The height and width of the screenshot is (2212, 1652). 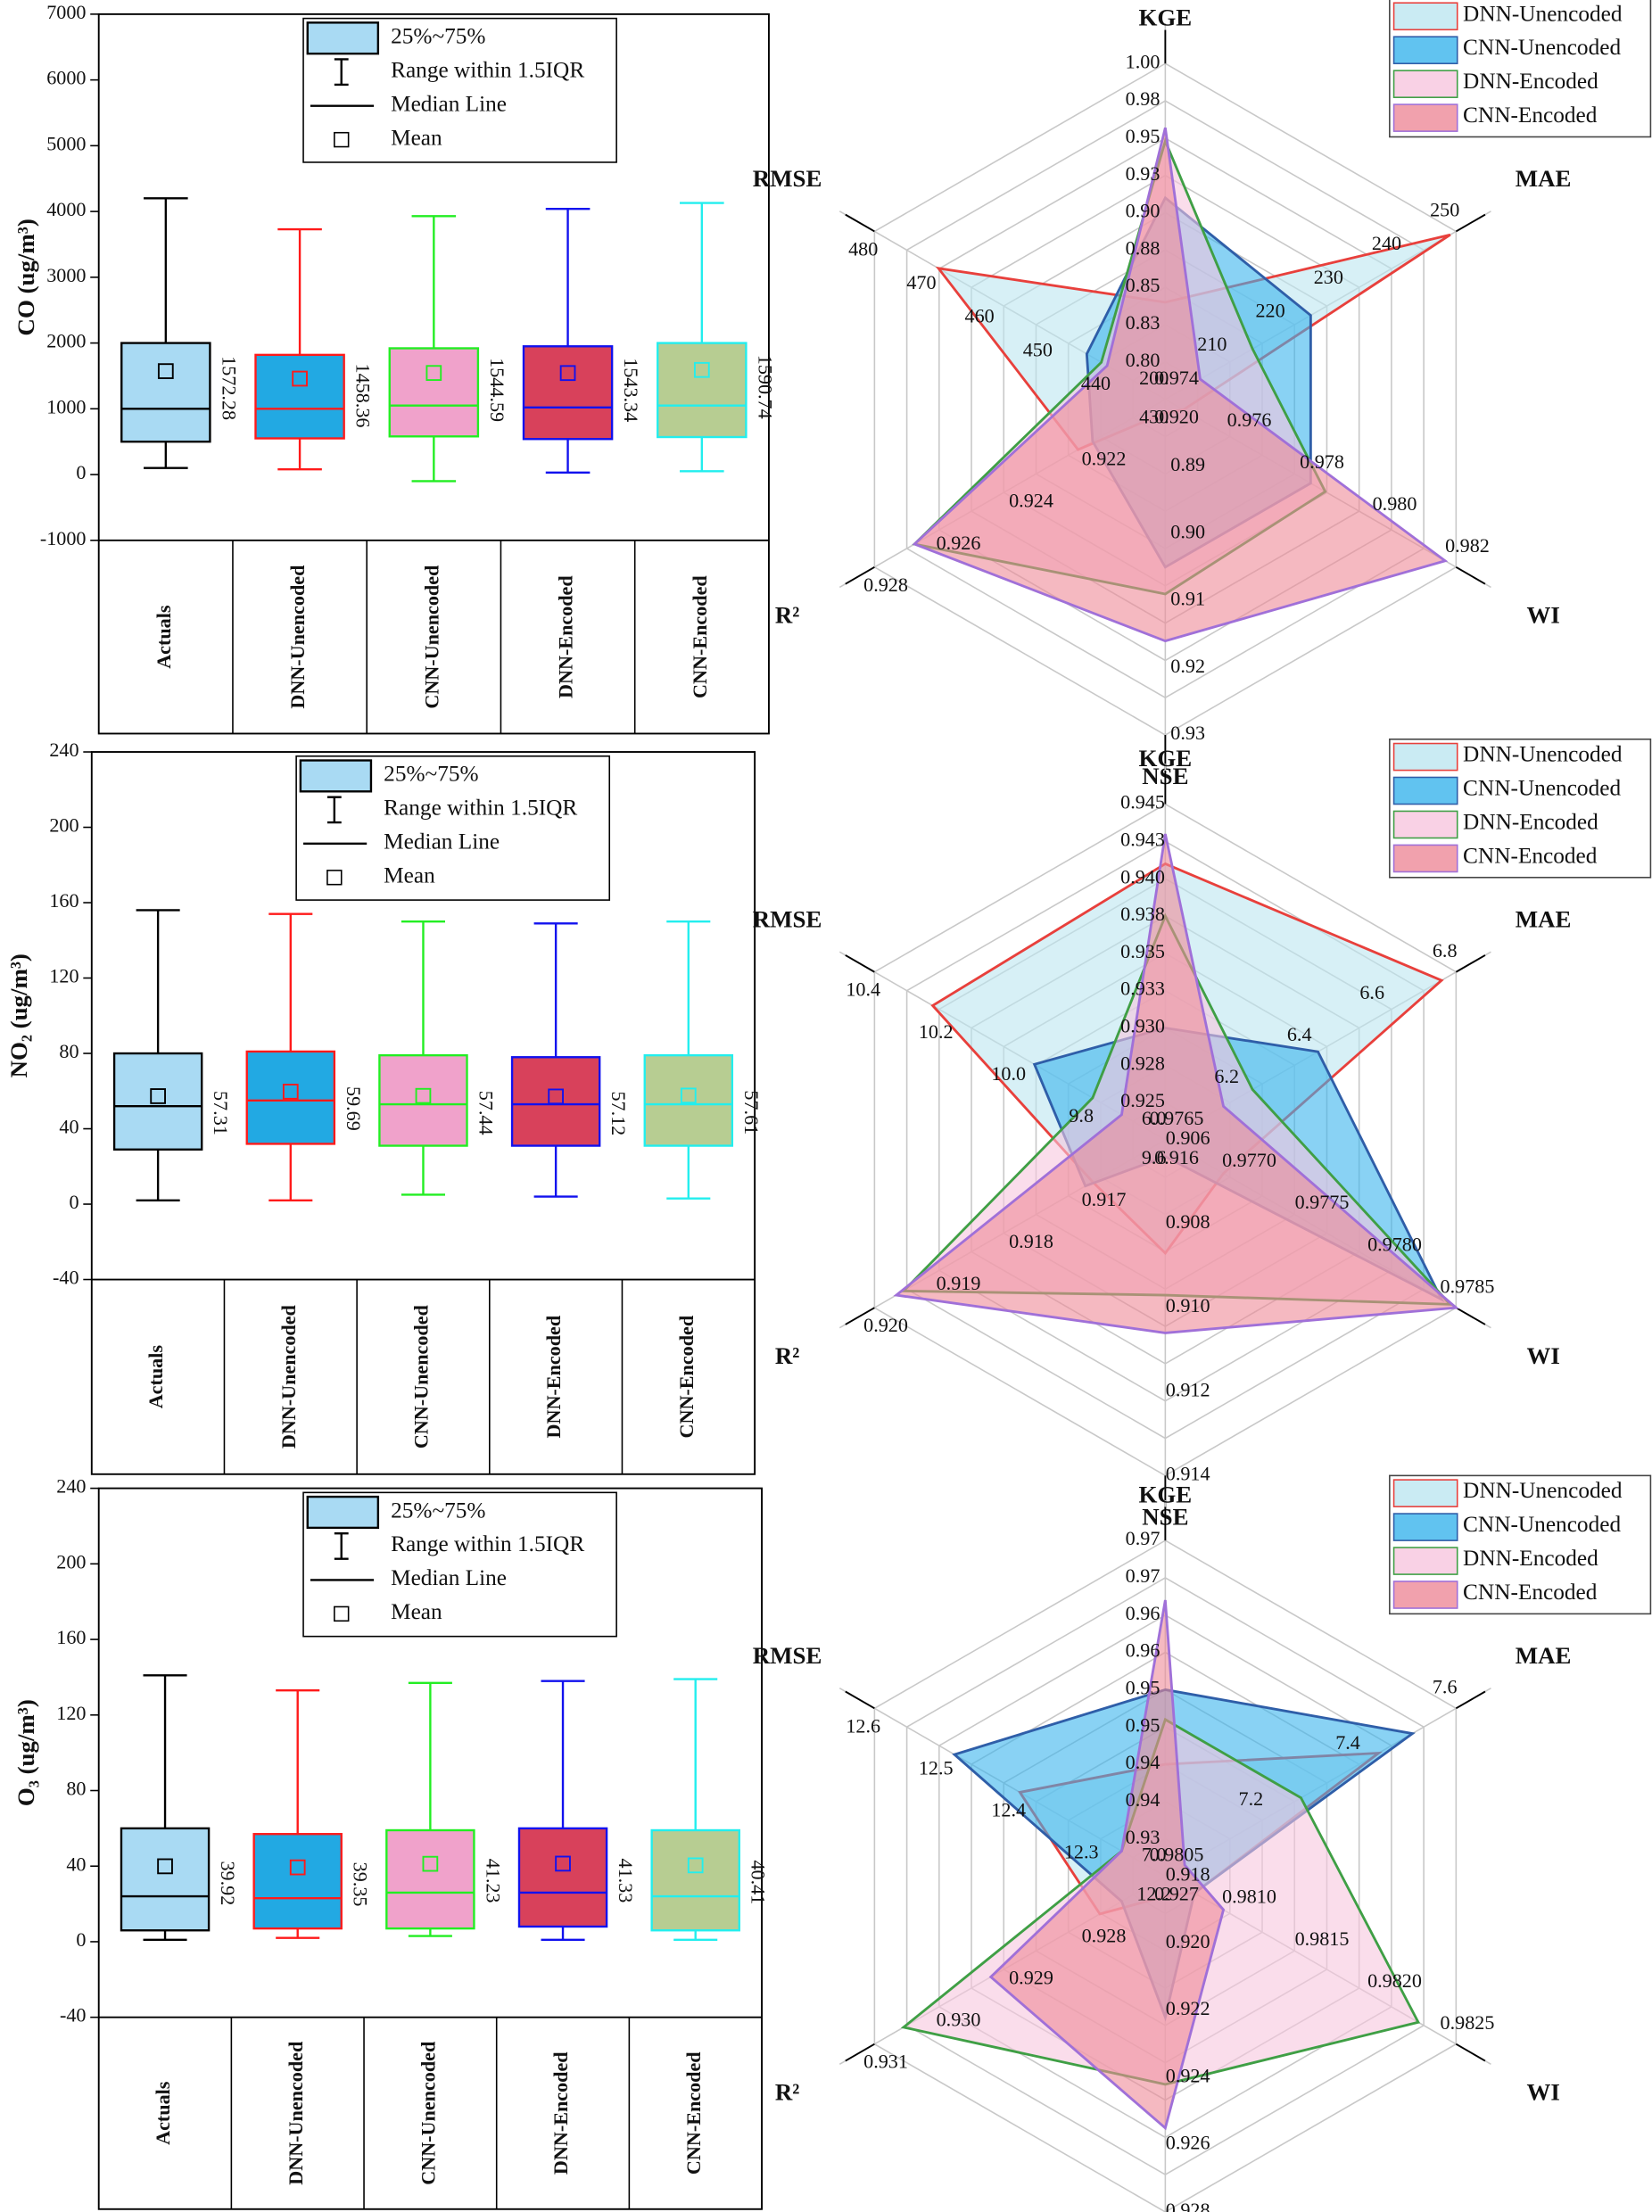 I want to click on axis-tick-label: 0.926, so click(x=959, y=543).